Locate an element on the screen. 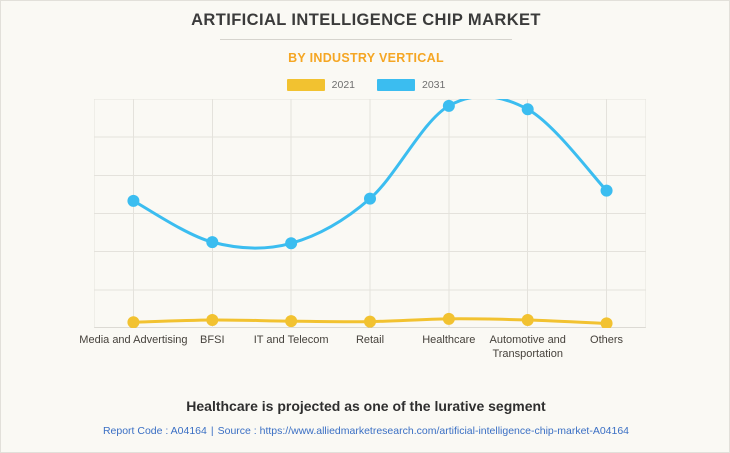 This screenshot has width=730, height=453. series-2021 is located at coordinates (370, 320).